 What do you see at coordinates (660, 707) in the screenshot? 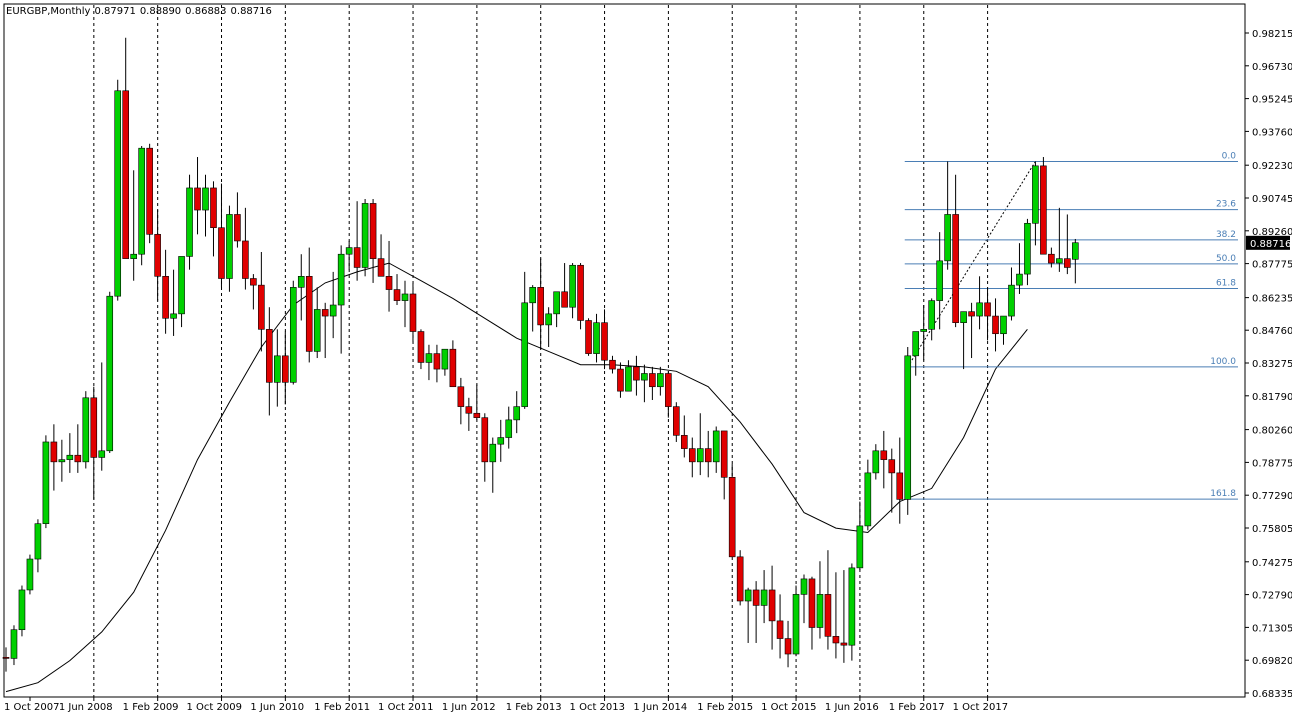
I see `x-tick-label: 1 Jun 2014` at bounding box center [660, 707].